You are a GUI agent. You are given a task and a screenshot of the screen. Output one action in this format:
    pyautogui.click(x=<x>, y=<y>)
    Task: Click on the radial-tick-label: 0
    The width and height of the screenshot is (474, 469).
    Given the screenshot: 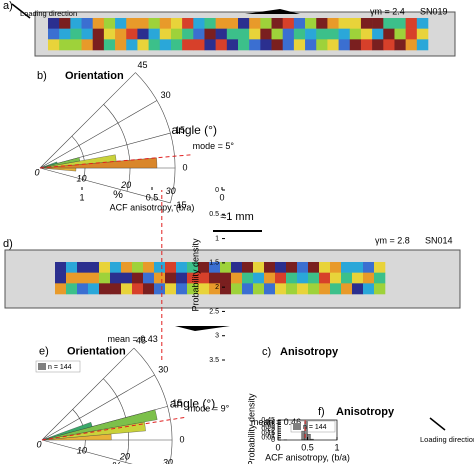 What is the action you would take?
    pyautogui.click(x=36, y=172)
    